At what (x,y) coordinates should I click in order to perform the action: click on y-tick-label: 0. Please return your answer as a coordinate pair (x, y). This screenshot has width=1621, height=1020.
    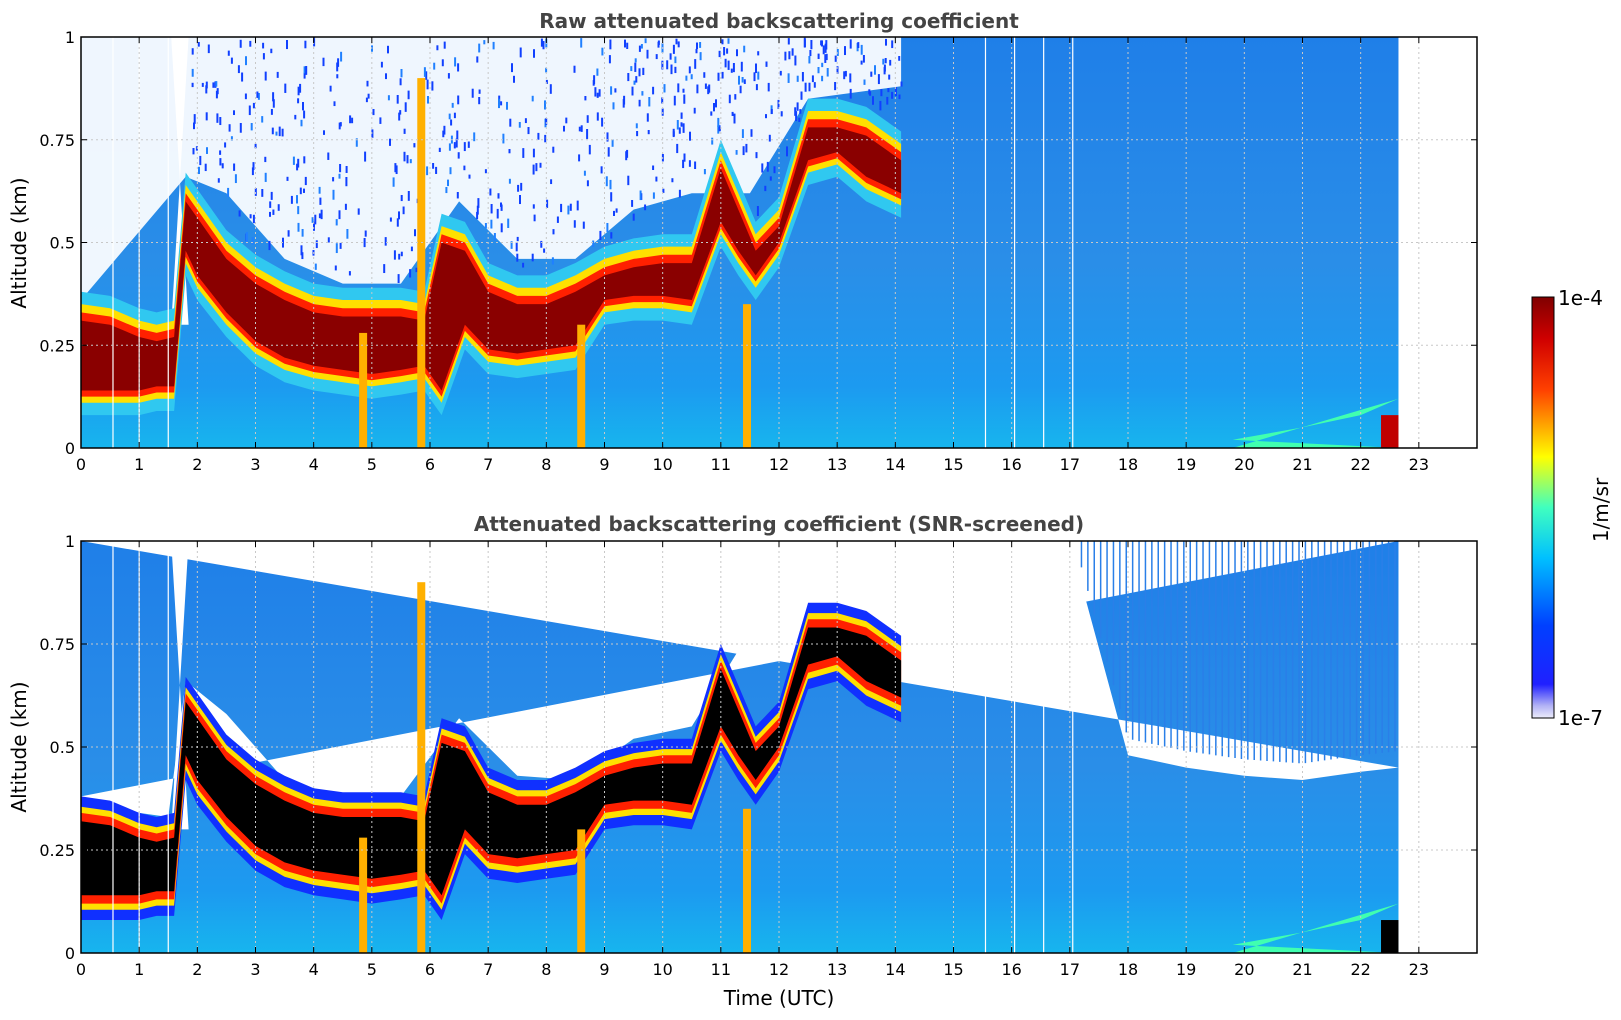
    Looking at the image, I should click on (70, 448).